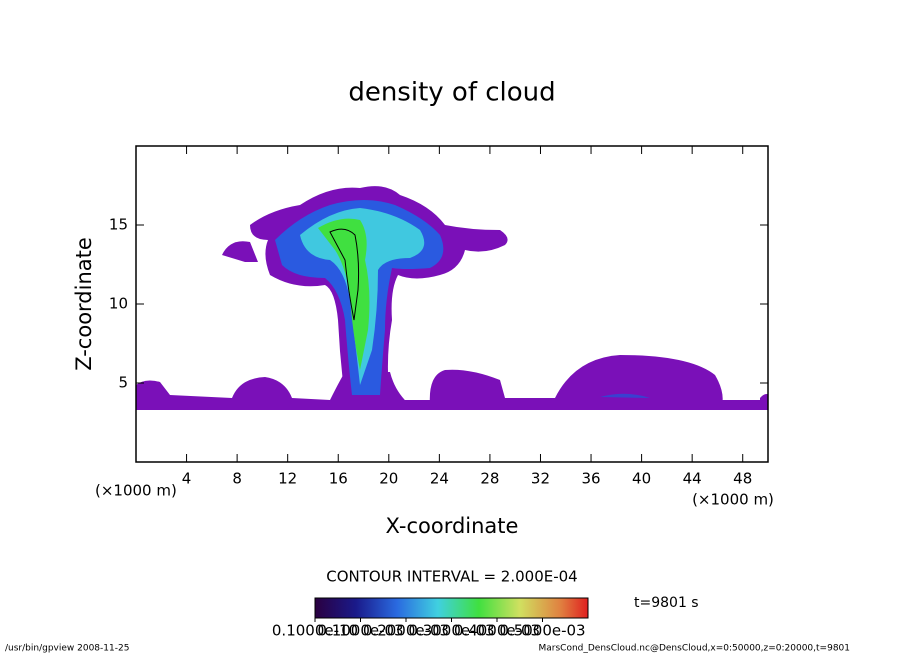  What do you see at coordinates (451, 577) in the screenshot?
I see `contour-interval: CONTOUR INTERVAL = 2.000E-04` at bounding box center [451, 577].